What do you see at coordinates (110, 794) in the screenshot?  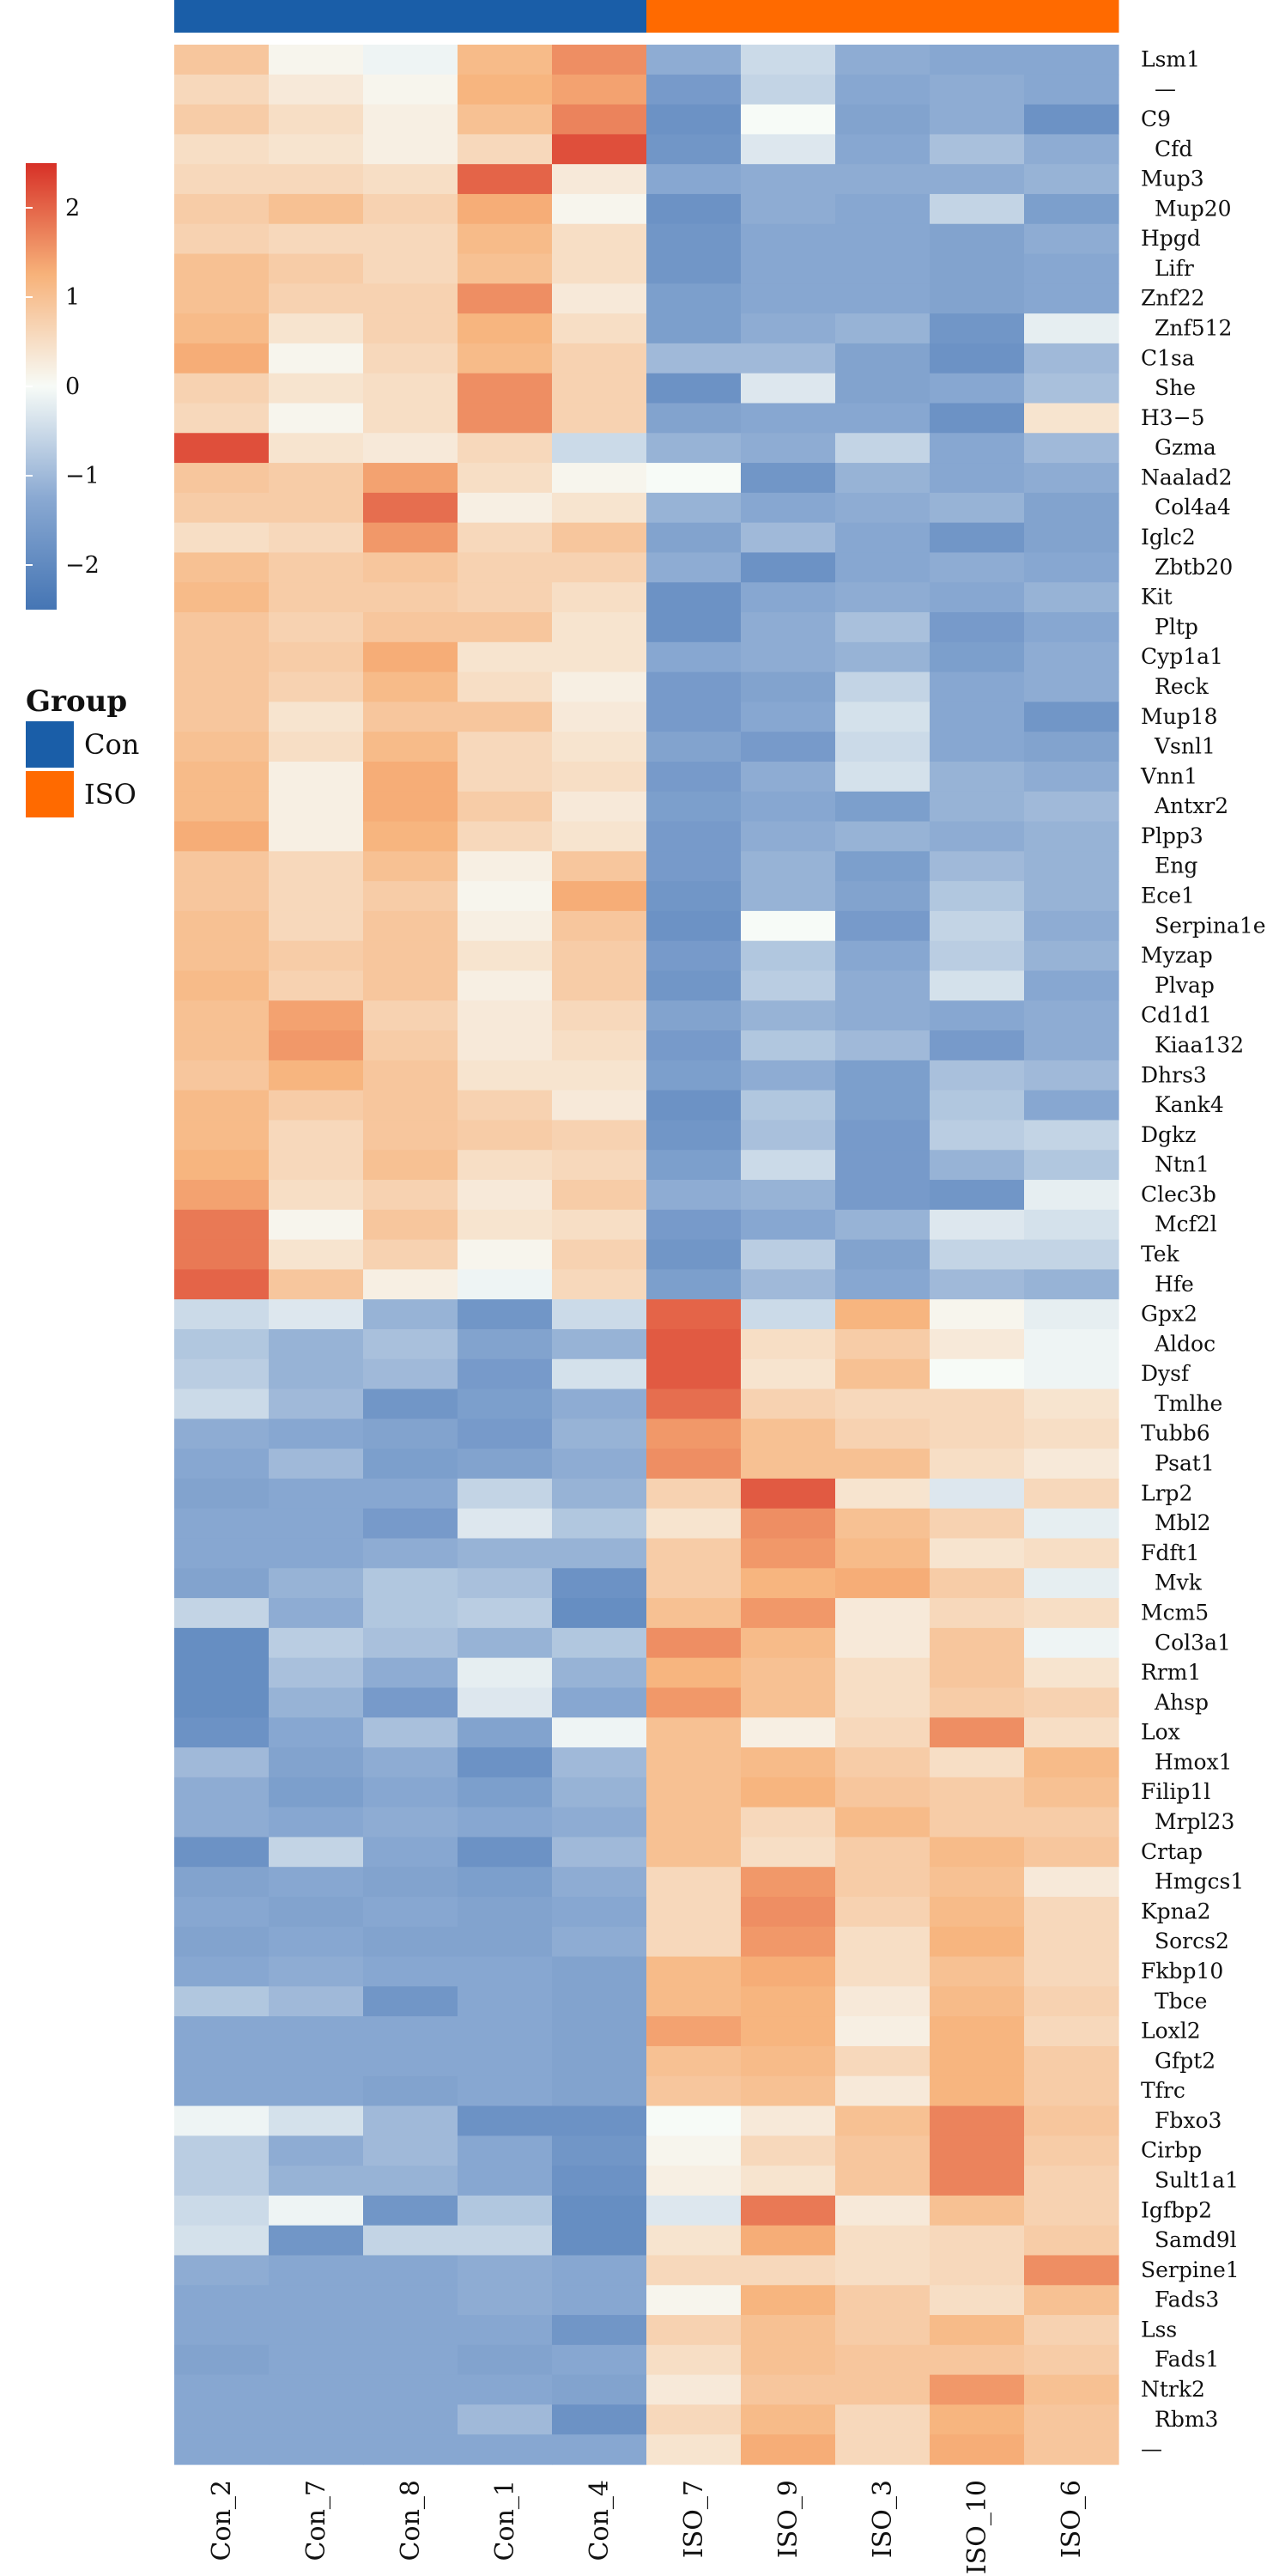 I see `group-legend-label: ISO` at bounding box center [110, 794].